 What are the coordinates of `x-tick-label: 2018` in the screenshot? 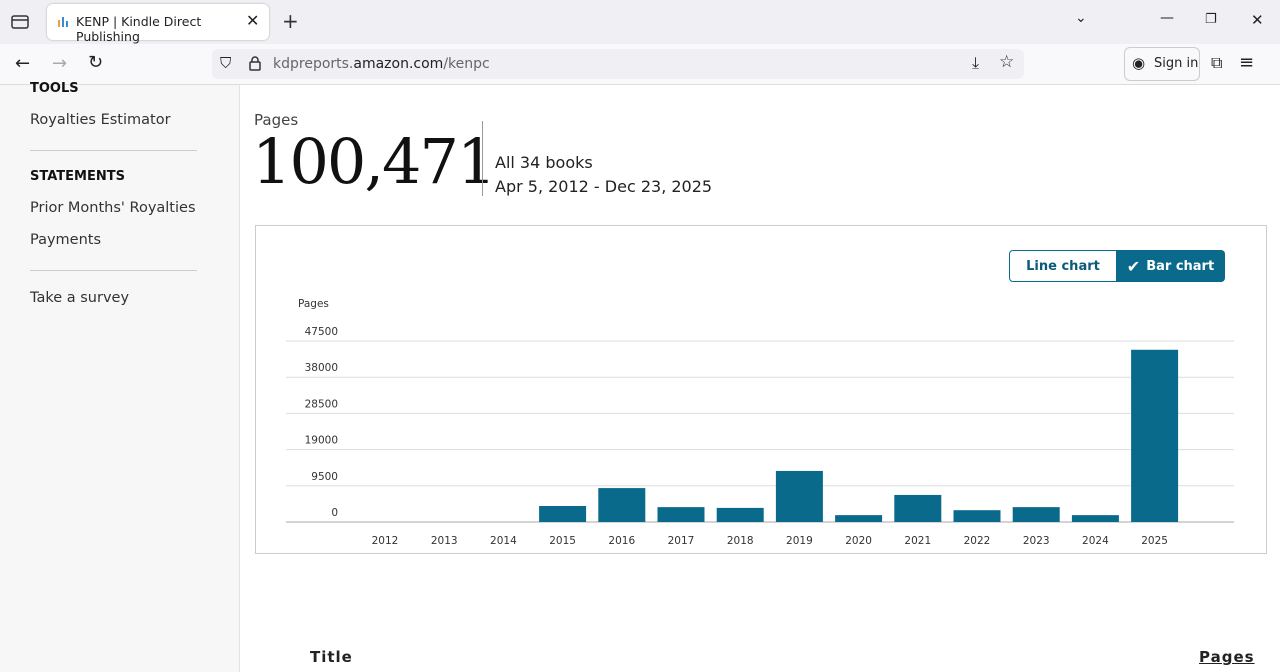 It's located at (740, 541).